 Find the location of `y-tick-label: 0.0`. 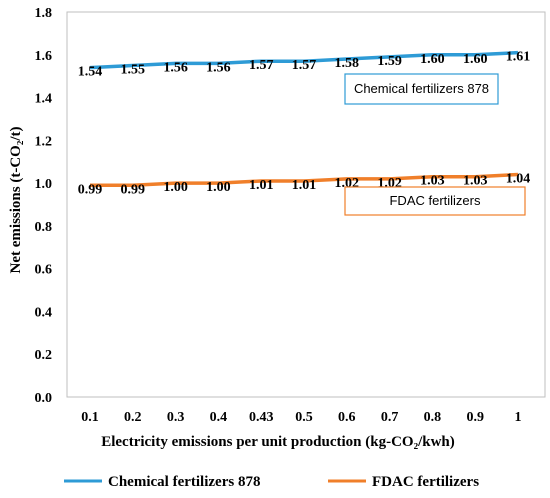

y-tick-label: 0.0 is located at coordinates (44, 398).